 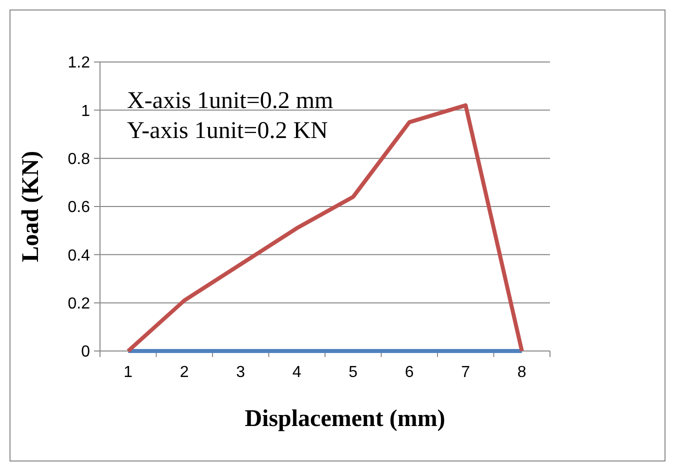 I want to click on x-tick-label: 3, so click(x=241, y=372).